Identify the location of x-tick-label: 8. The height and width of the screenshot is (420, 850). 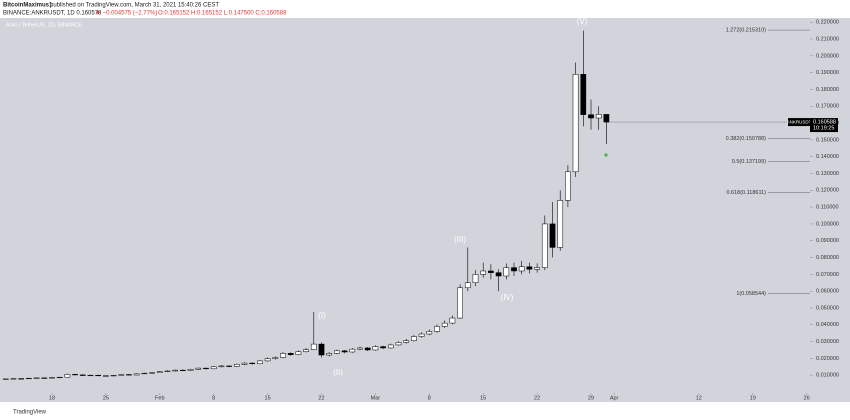
(429, 398).